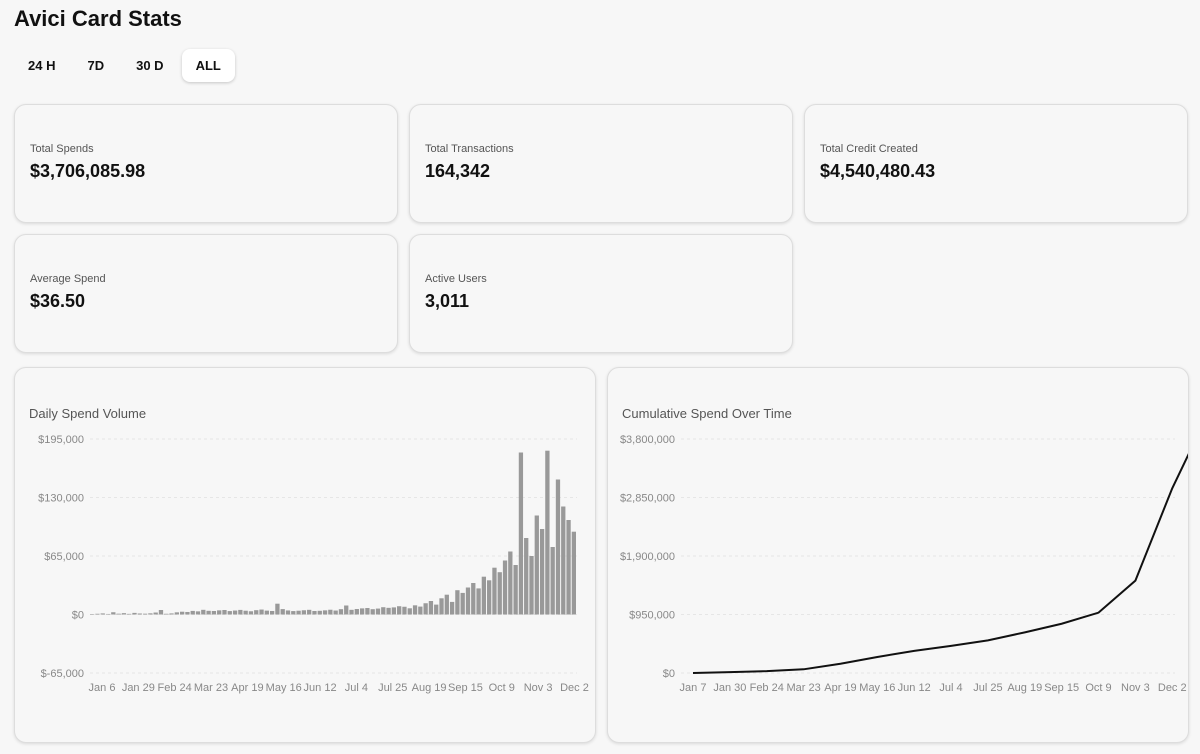 The image size is (1200, 754). I want to click on x-tick-label: Oct 9, so click(502, 688).